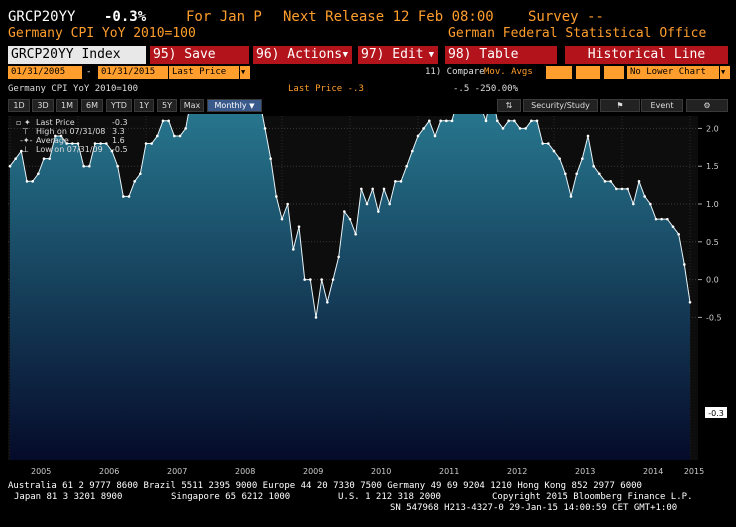 This screenshot has height=527, width=736. I want to click on legend-item-average: -✦- Average 1.6, so click(74, 140).